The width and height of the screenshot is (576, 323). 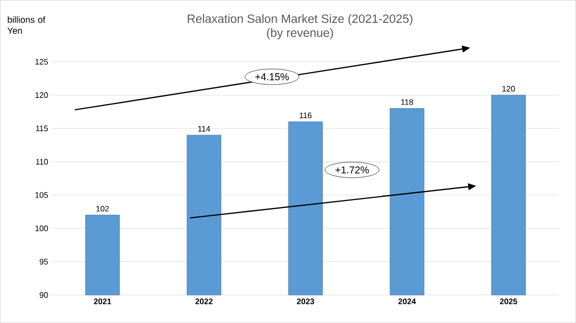 I want to click on x-tick-label: 2021, so click(x=103, y=301).